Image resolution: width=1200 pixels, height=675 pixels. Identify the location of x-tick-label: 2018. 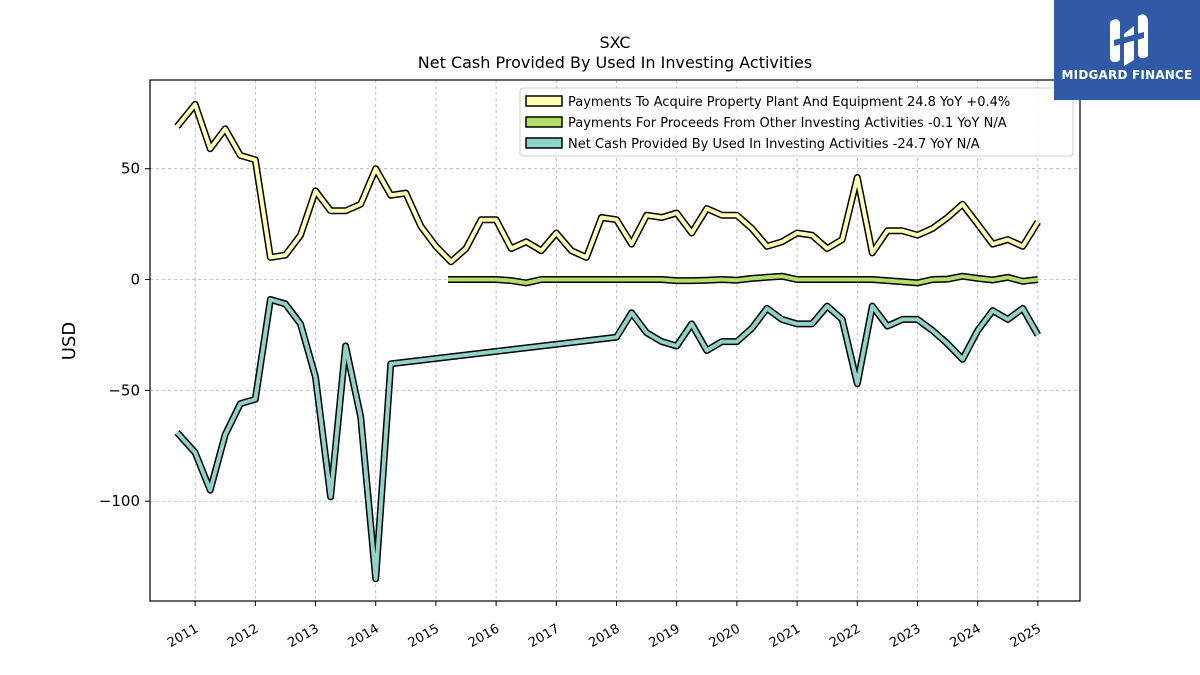
(604, 636).